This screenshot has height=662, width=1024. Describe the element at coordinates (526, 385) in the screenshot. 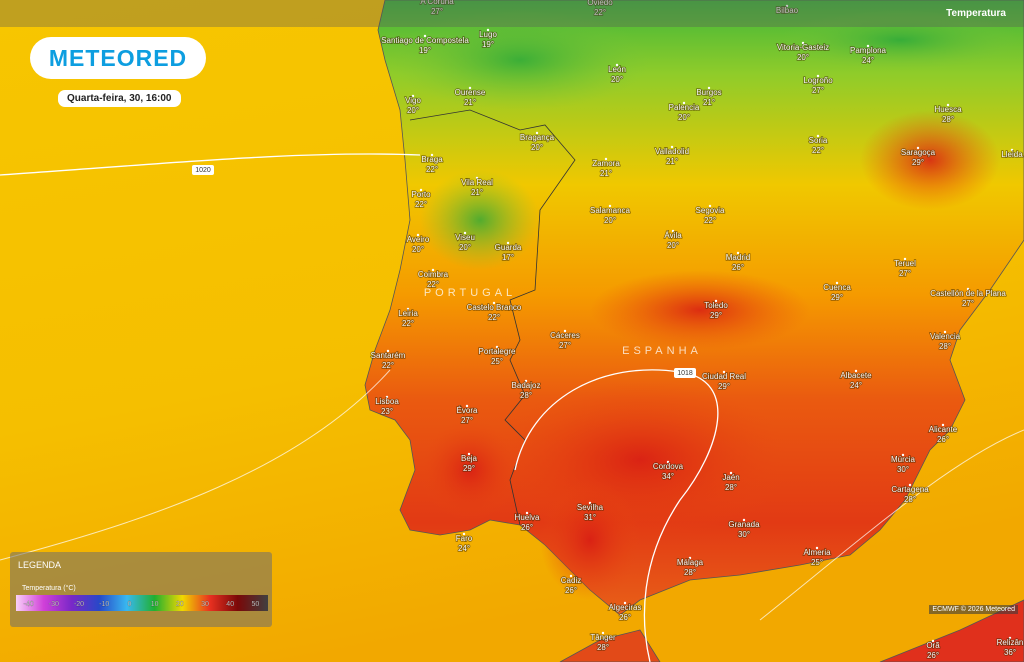

I see `city-name: Badajoz` at that location.